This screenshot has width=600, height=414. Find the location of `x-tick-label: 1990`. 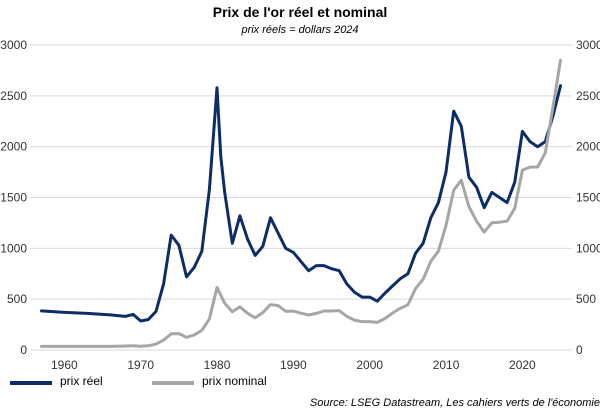

x-tick-label: 1990 is located at coordinates (293, 365).